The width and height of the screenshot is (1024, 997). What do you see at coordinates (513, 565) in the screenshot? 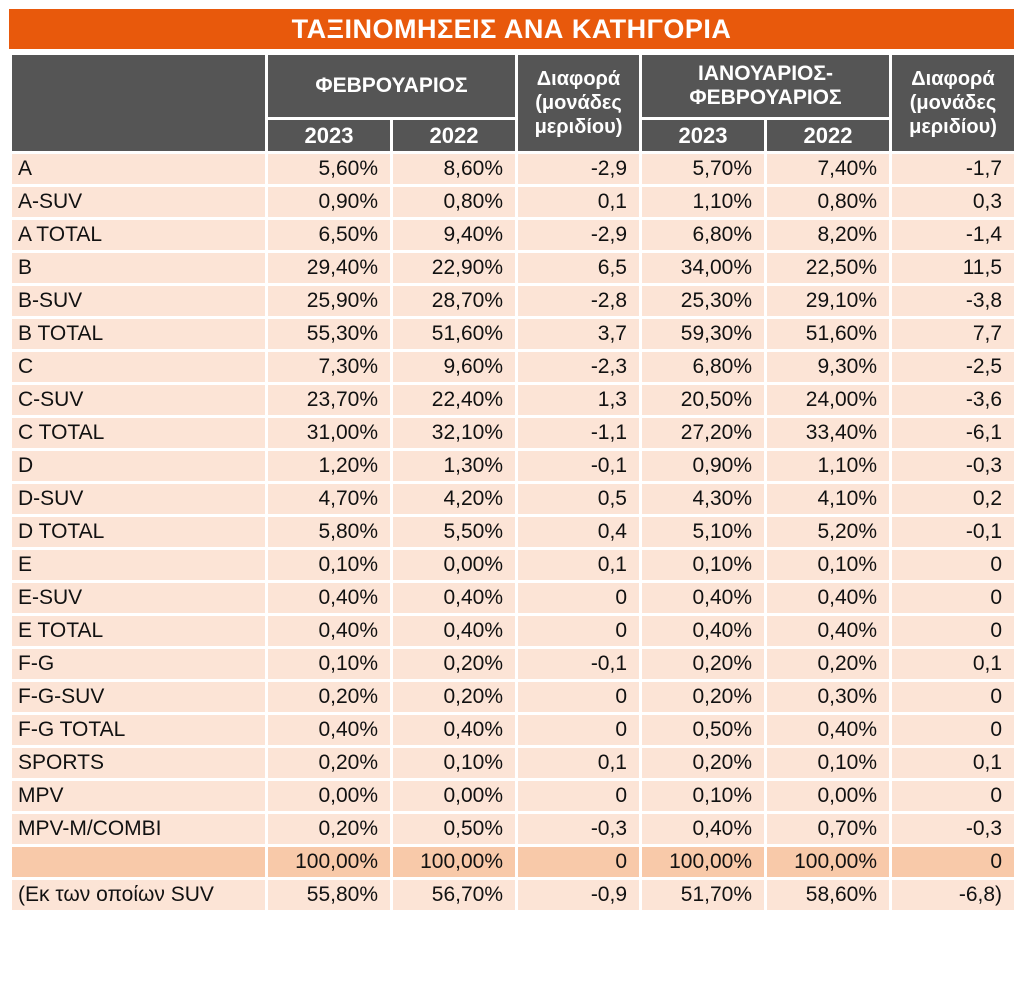
I see `table-row: E 0,10% 0,00% 0,1 0,10% 0,10% 0` at bounding box center [513, 565].